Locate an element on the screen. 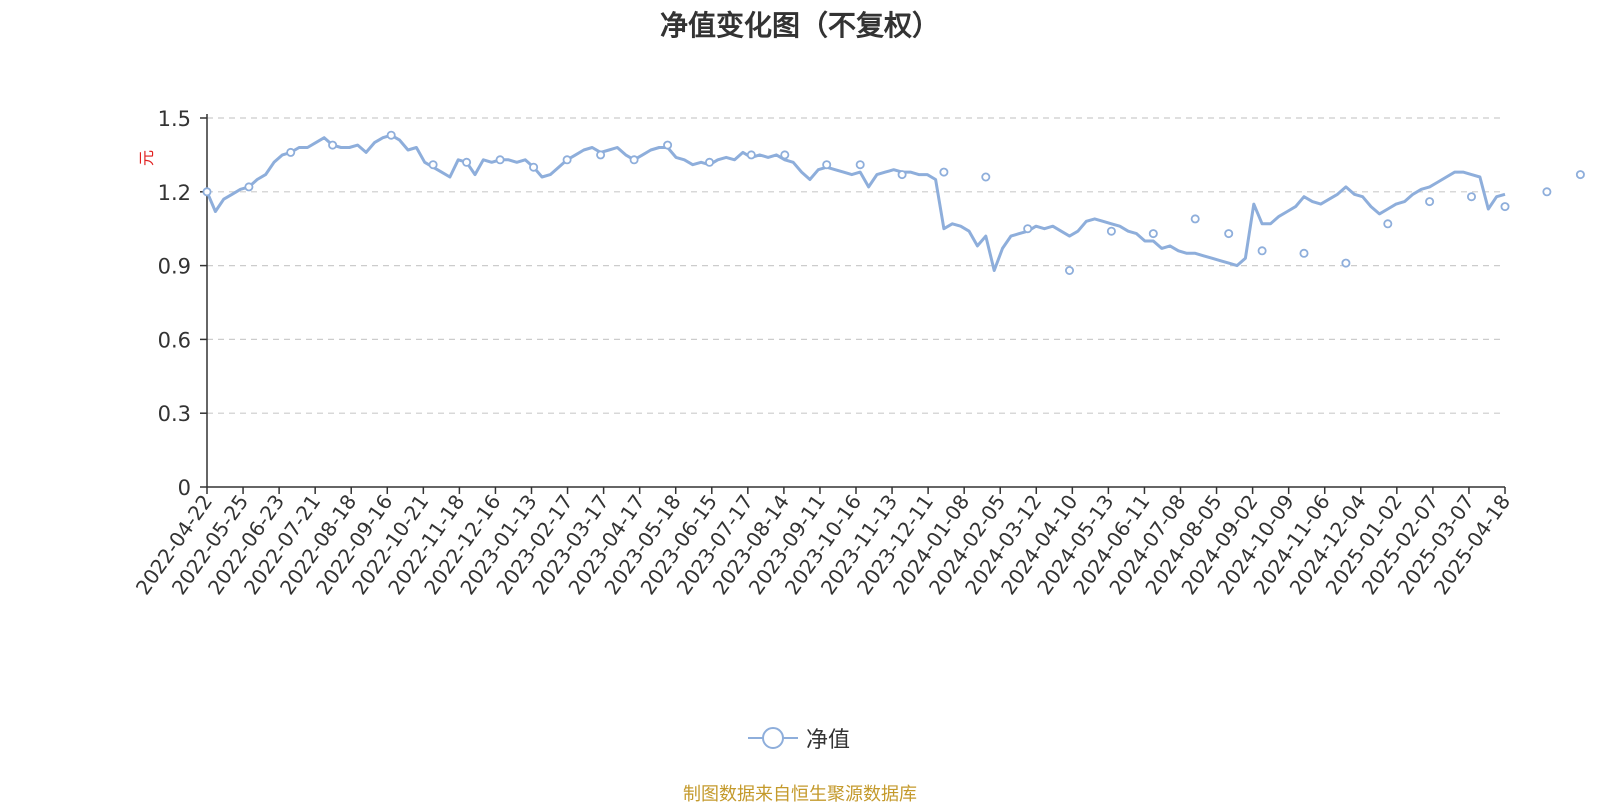 The width and height of the screenshot is (1600, 806). legend-marker-icon is located at coordinates (773, 738).